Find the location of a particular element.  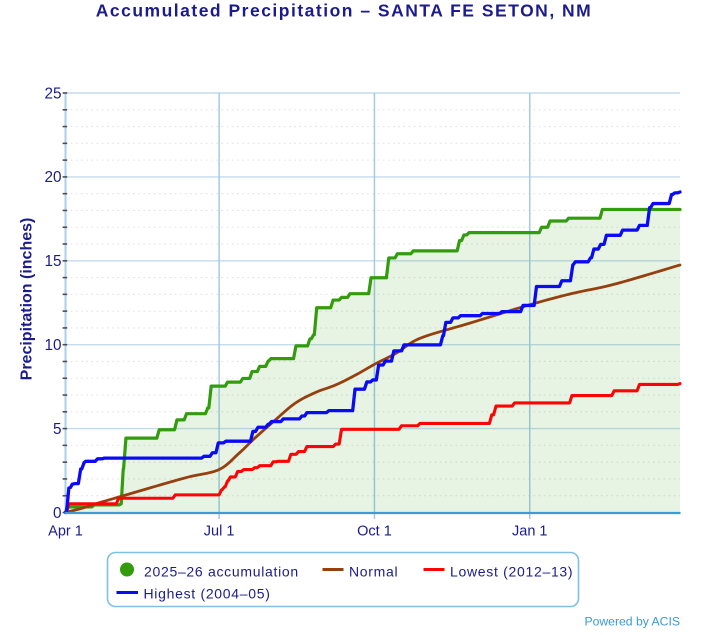

svg-text: Lowest (2012–13) is located at coordinates (511, 572).